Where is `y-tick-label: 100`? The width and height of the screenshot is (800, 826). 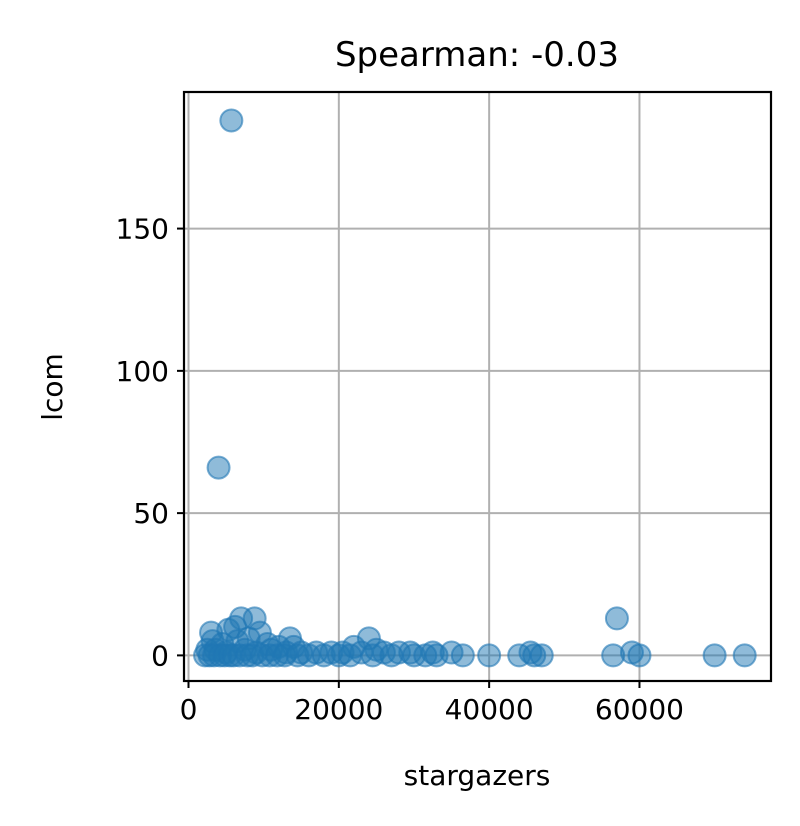 y-tick-label: 100 is located at coordinates (142, 371).